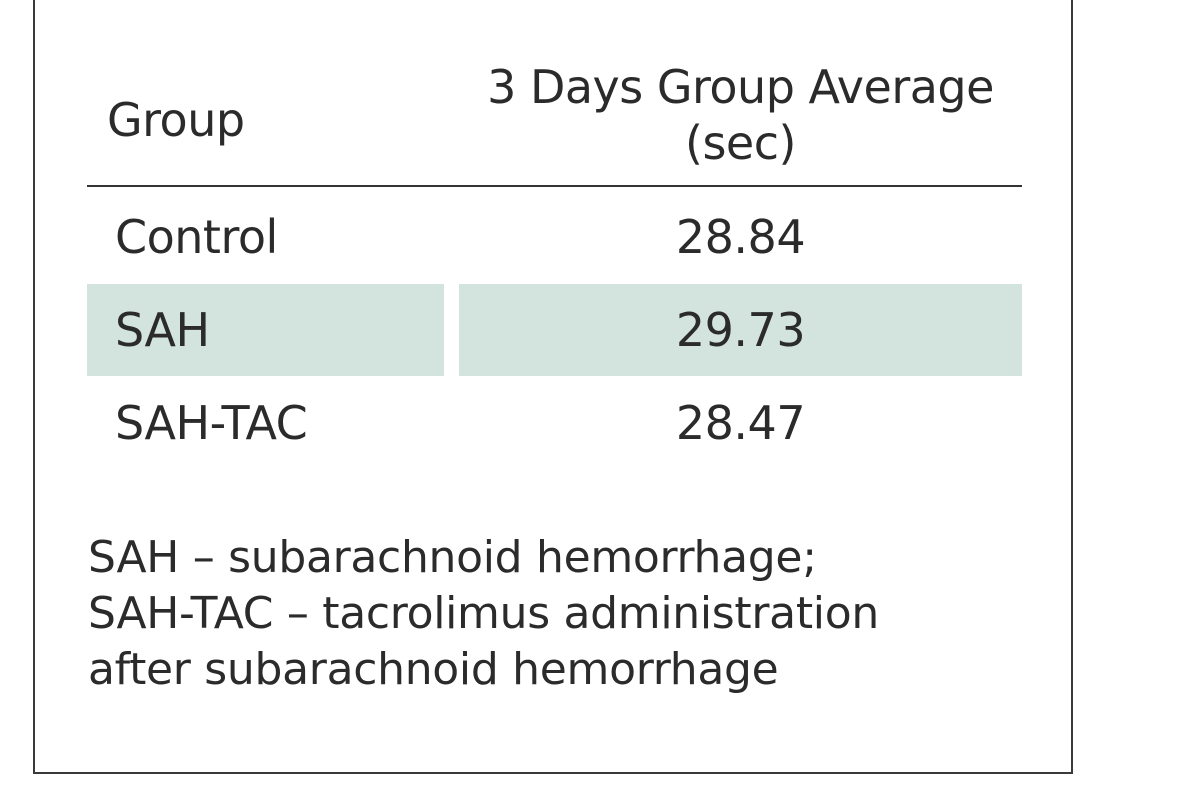  I want to click on table-row-sah-tac: SAH-TAC 28.47, so click(554, 423).